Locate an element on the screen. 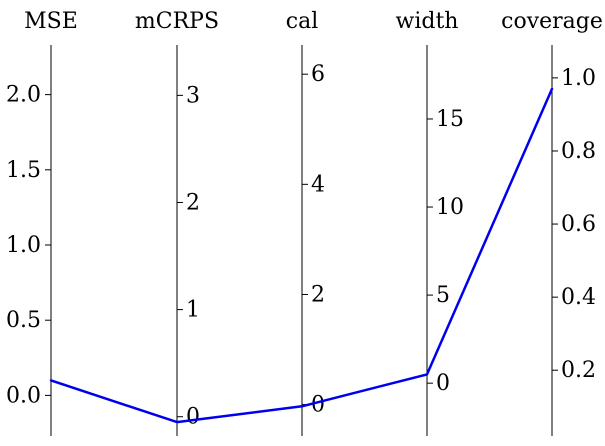 This screenshot has height=446, width=605. axis-cal: cal 0 2 4 6 is located at coordinates (305, 222).